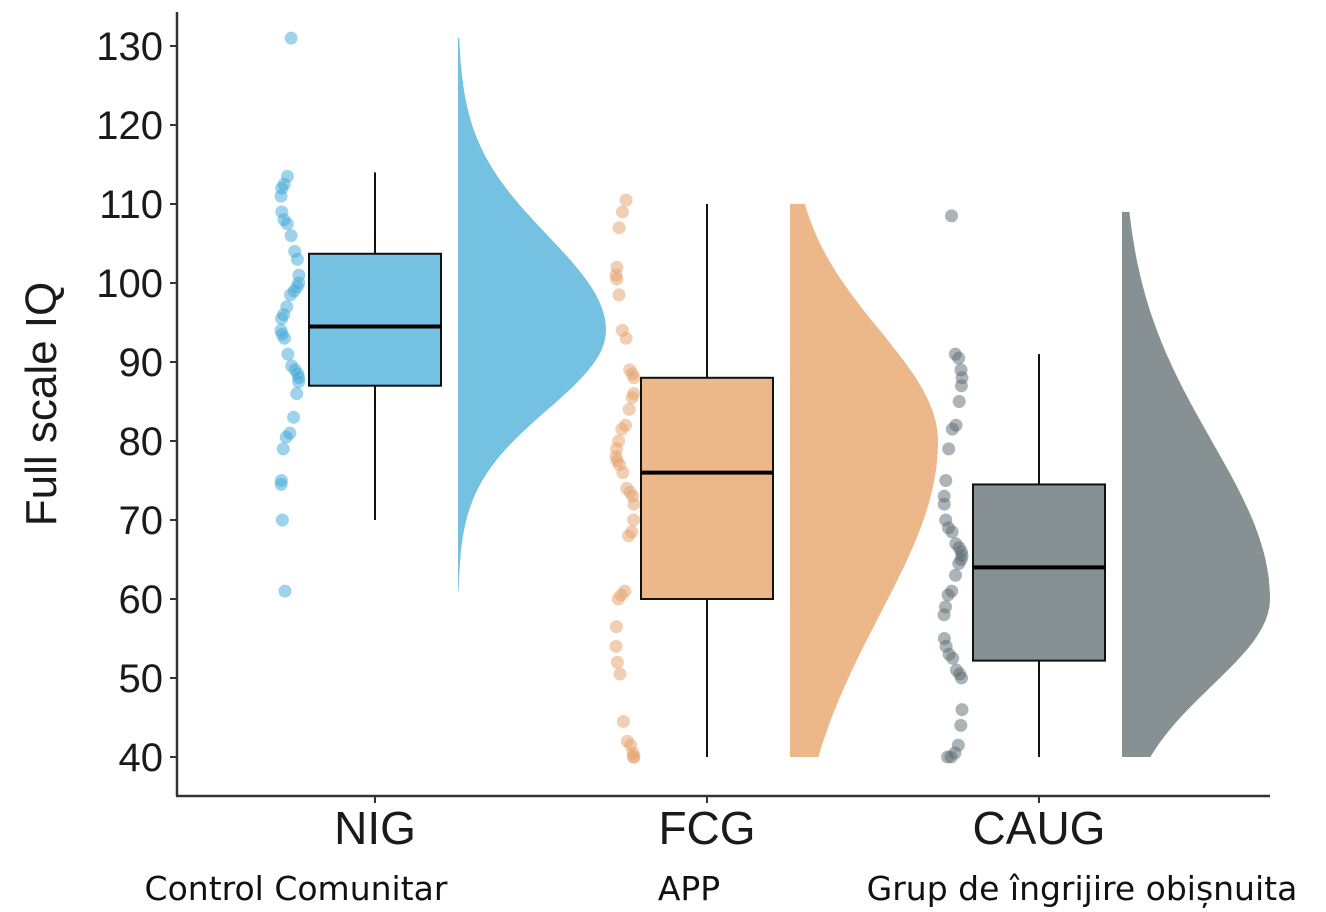 This screenshot has width=1326, height=912. Describe the element at coordinates (129, 284) in the screenshot. I see `y-tick-label: 100` at that location.